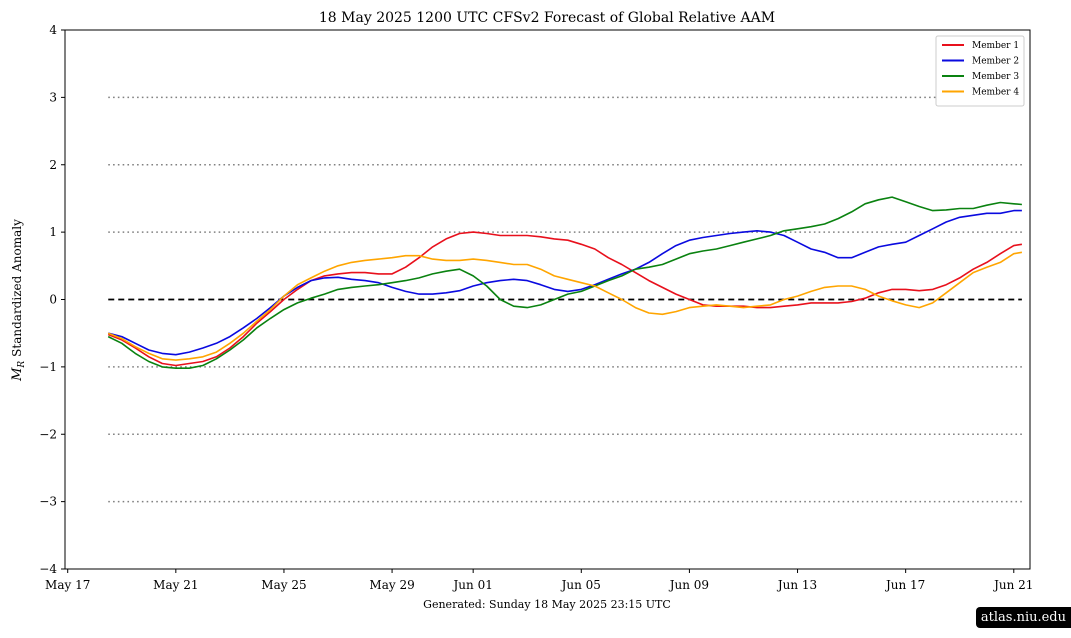 This screenshot has width=1071, height=638. What do you see at coordinates (53, 97) in the screenshot?
I see `y-tick-label: 3` at bounding box center [53, 97].